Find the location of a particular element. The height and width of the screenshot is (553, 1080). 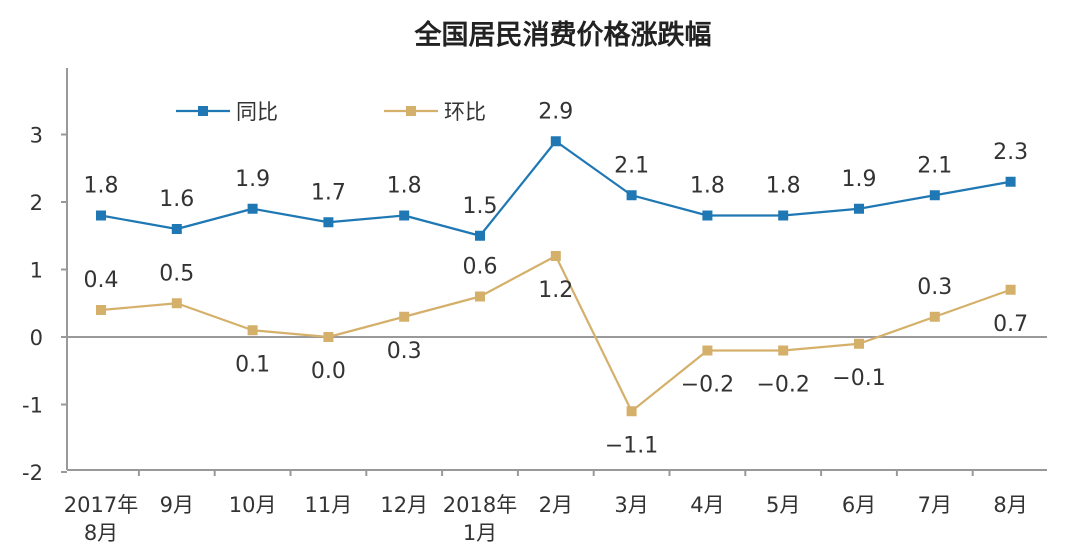

data-label: 0.1 is located at coordinates (252, 364).